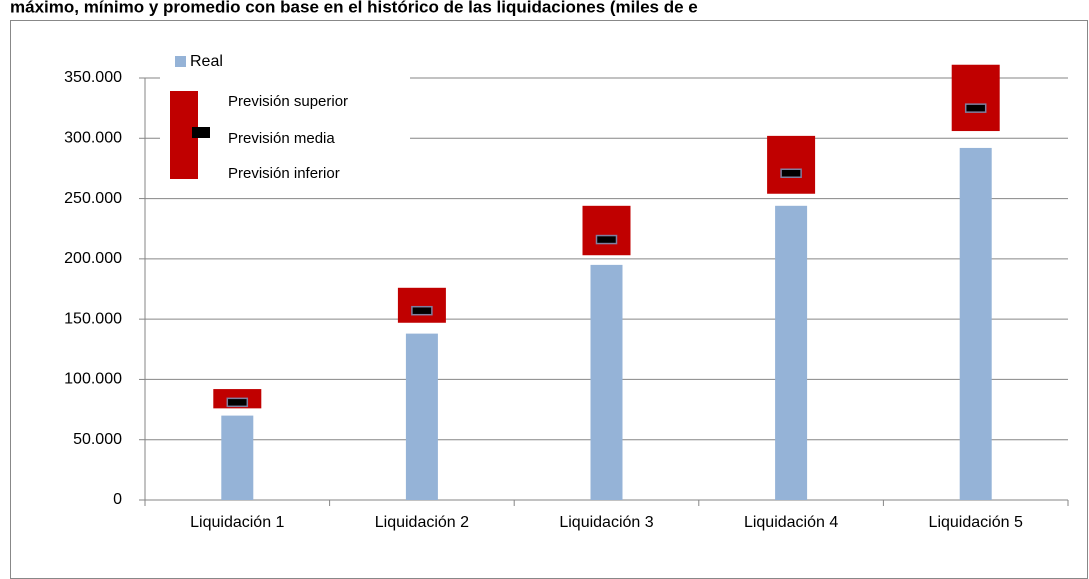 The width and height of the screenshot is (1089, 579). What do you see at coordinates (288, 101) in the screenshot?
I see `legend-label: Previsión superior` at bounding box center [288, 101].